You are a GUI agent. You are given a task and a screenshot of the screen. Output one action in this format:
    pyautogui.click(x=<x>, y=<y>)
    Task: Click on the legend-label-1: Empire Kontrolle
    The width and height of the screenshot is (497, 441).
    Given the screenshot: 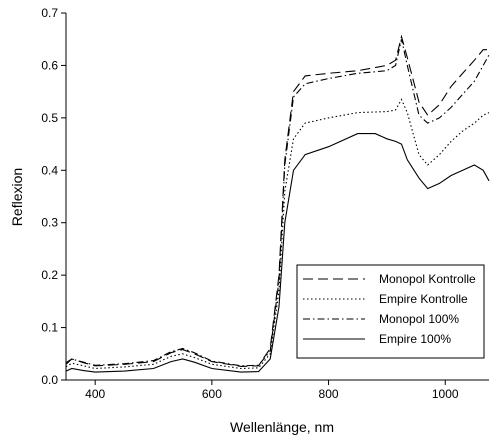 What is the action you would take?
    pyautogui.click(x=423, y=299)
    